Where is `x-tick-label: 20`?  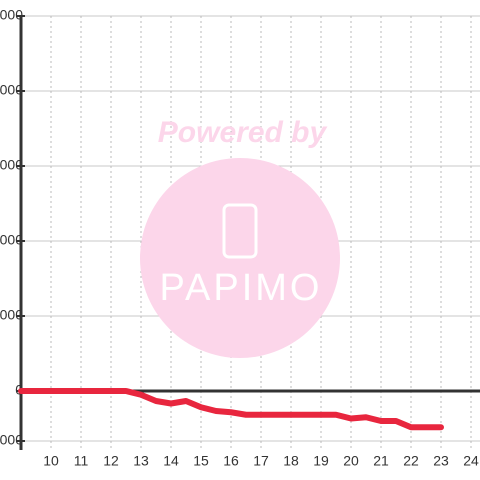
x-tick-label: 20 is located at coordinates (351, 461).